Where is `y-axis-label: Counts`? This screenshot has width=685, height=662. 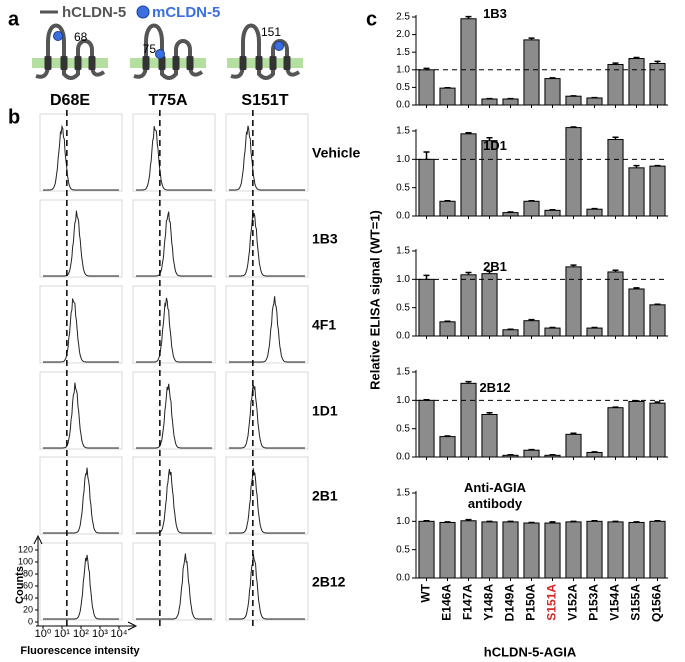
y-axis-label: Counts is located at coordinates (20, 585).